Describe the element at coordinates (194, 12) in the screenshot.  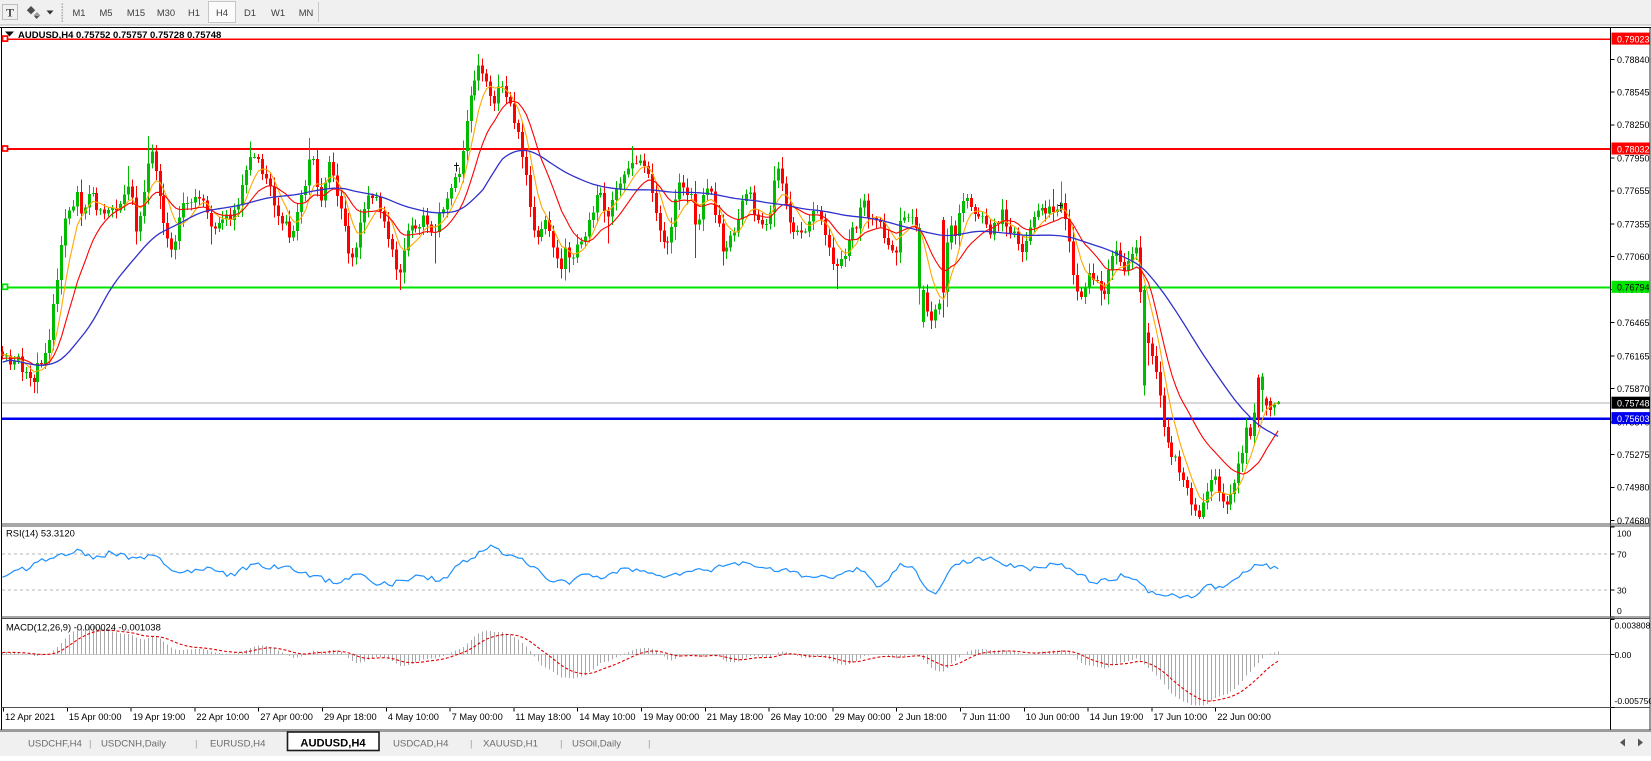
I see `svg-text: H1` at that location.